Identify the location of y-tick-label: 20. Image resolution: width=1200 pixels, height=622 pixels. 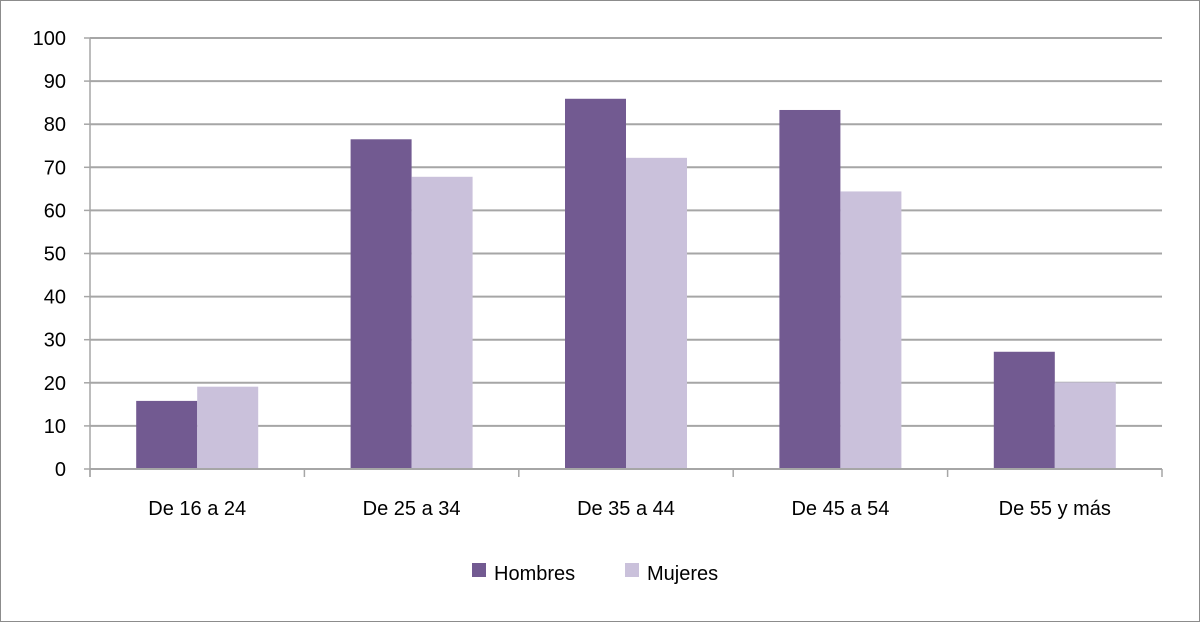
(55, 384).